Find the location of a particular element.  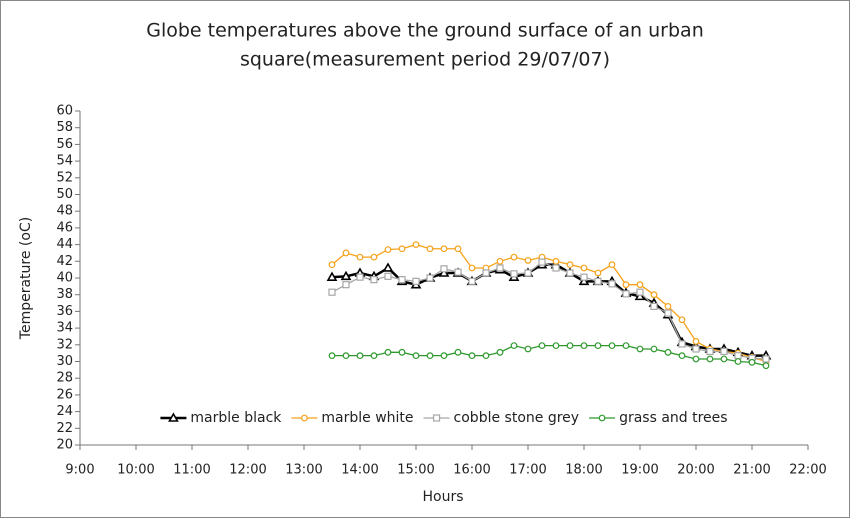

legend-label: marble white is located at coordinates (367, 418).